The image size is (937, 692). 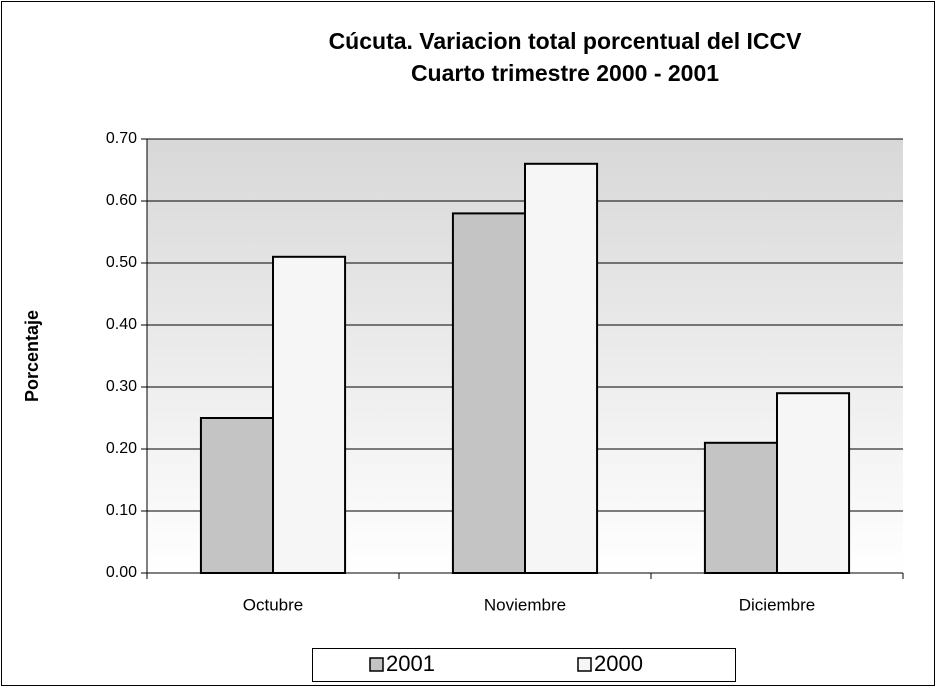 I want to click on legend-label: 2000, so click(x=618, y=663).